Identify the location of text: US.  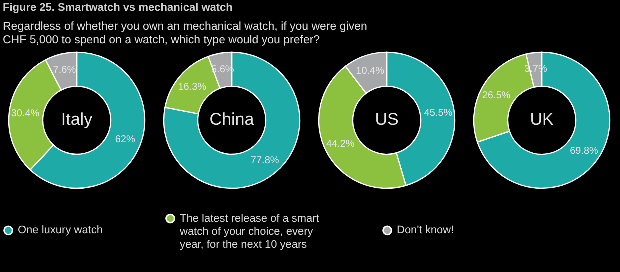
(387, 119).